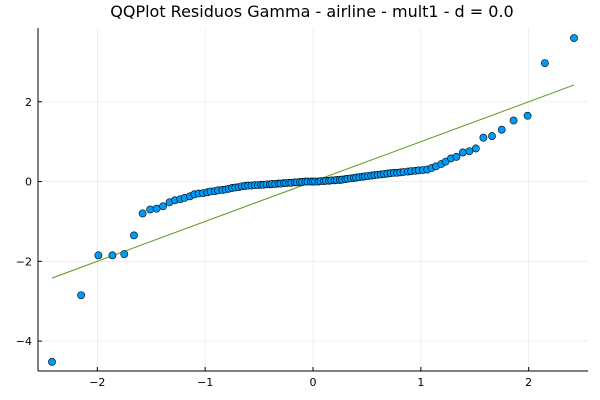  I want to click on y-tick-label: −2, so click(24, 261).